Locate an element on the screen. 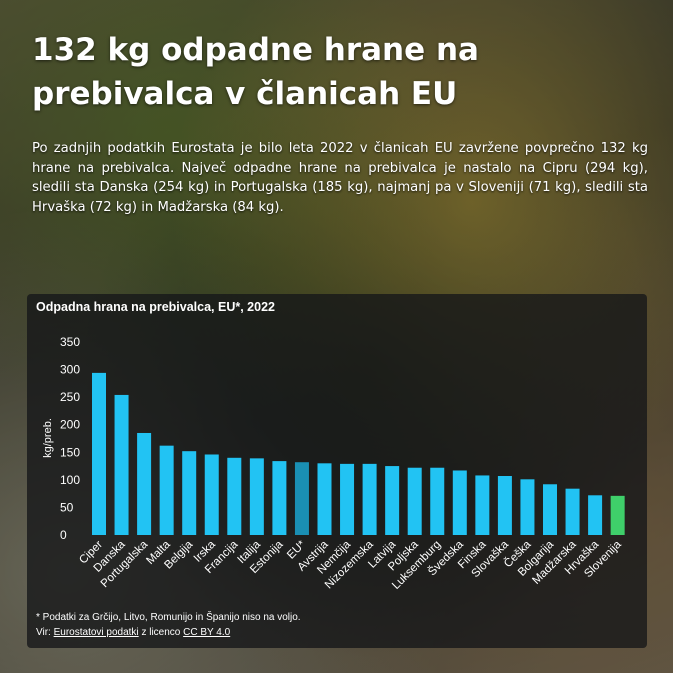  bar-finska is located at coordinates (482, 505).